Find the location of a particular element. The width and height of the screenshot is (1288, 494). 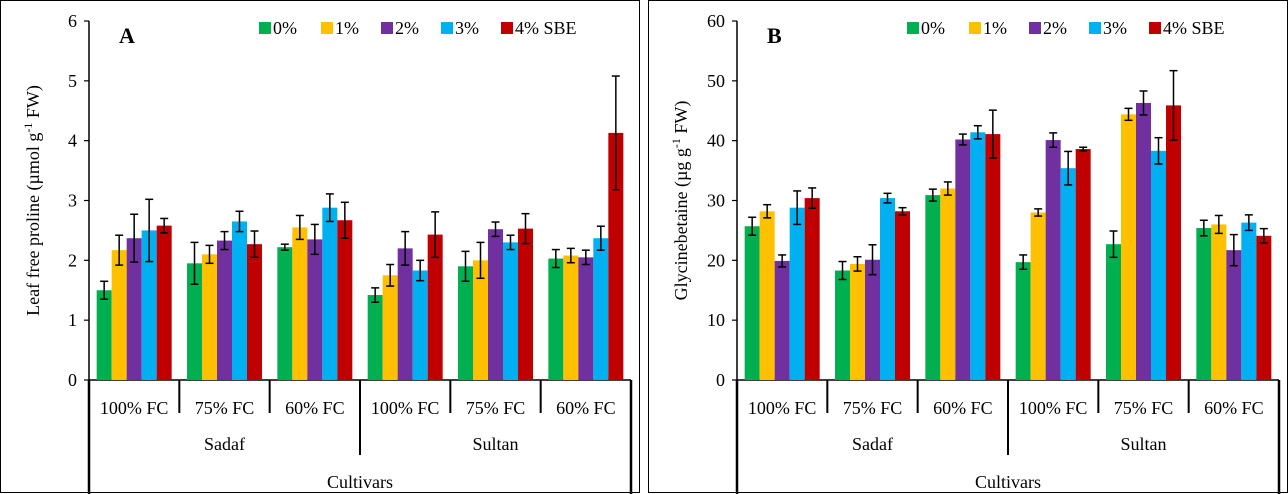

legend-label: 3% is located at coordinates (467, 28).